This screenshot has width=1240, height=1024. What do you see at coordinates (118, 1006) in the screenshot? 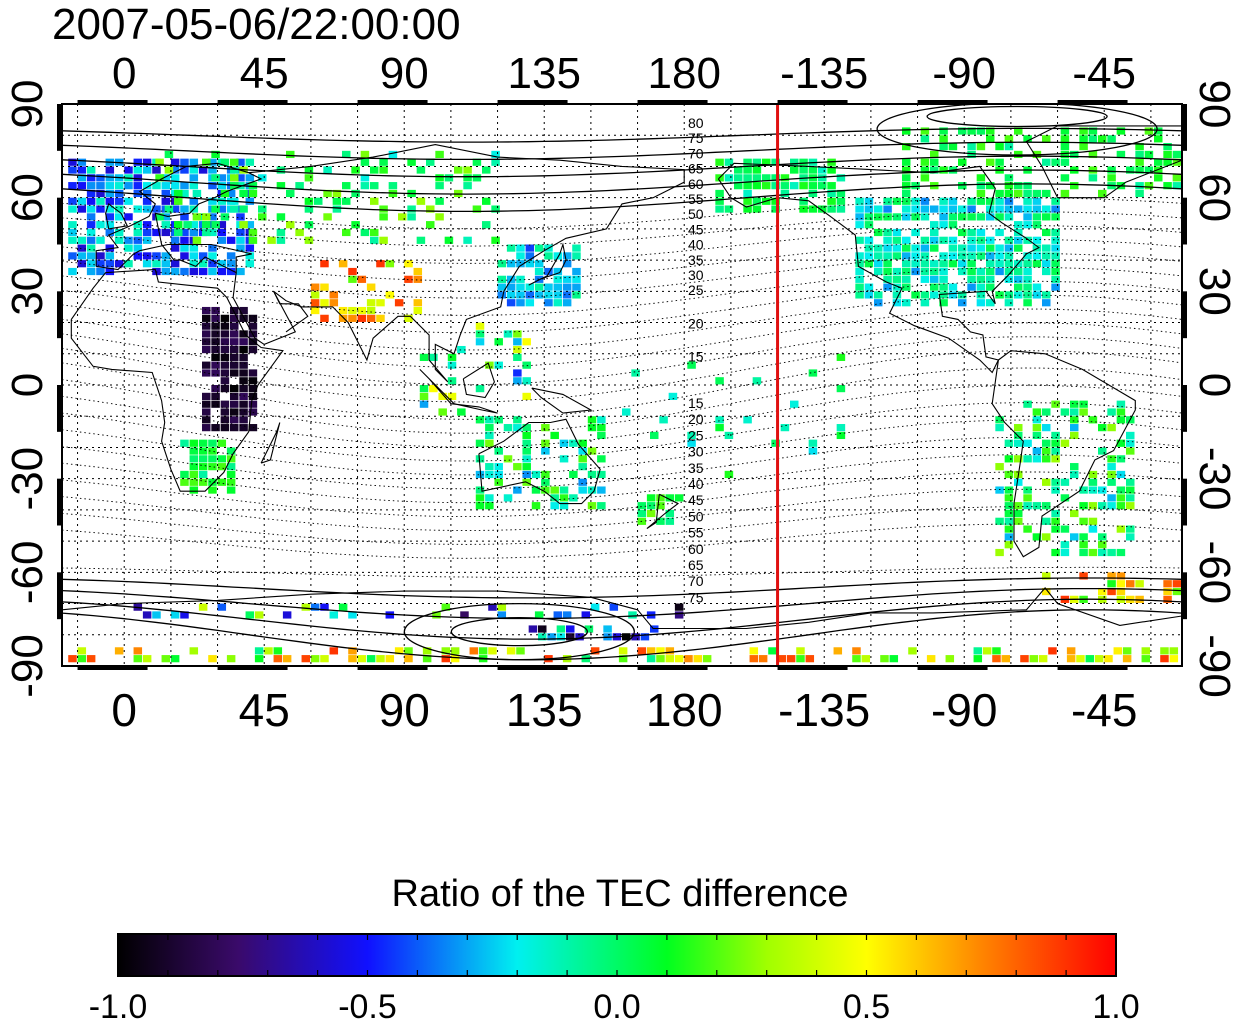
I see `colorbar-tick-label: -1.0` at bounding box center [118, 1006].